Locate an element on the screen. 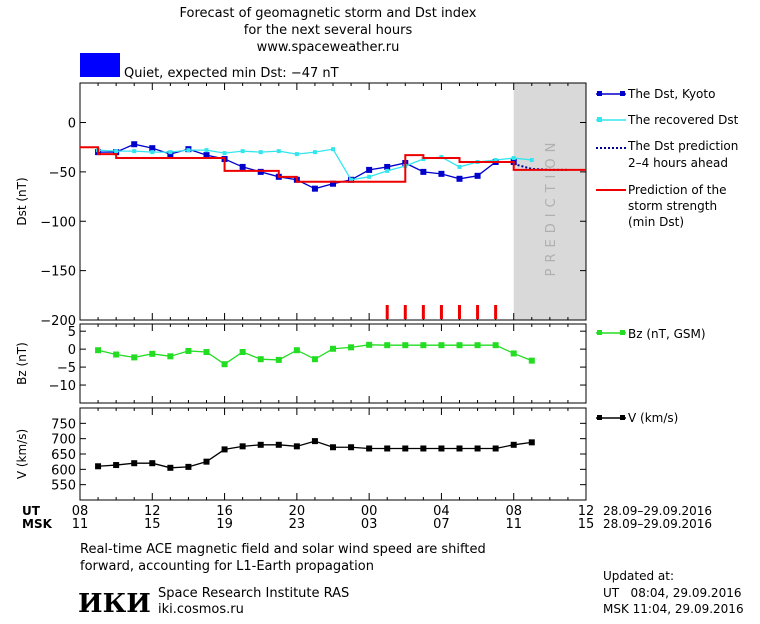 Image resolution: width=760 pixels, height=624 pixels. y-tick-label: 700 is located at coordinates (63, 440).